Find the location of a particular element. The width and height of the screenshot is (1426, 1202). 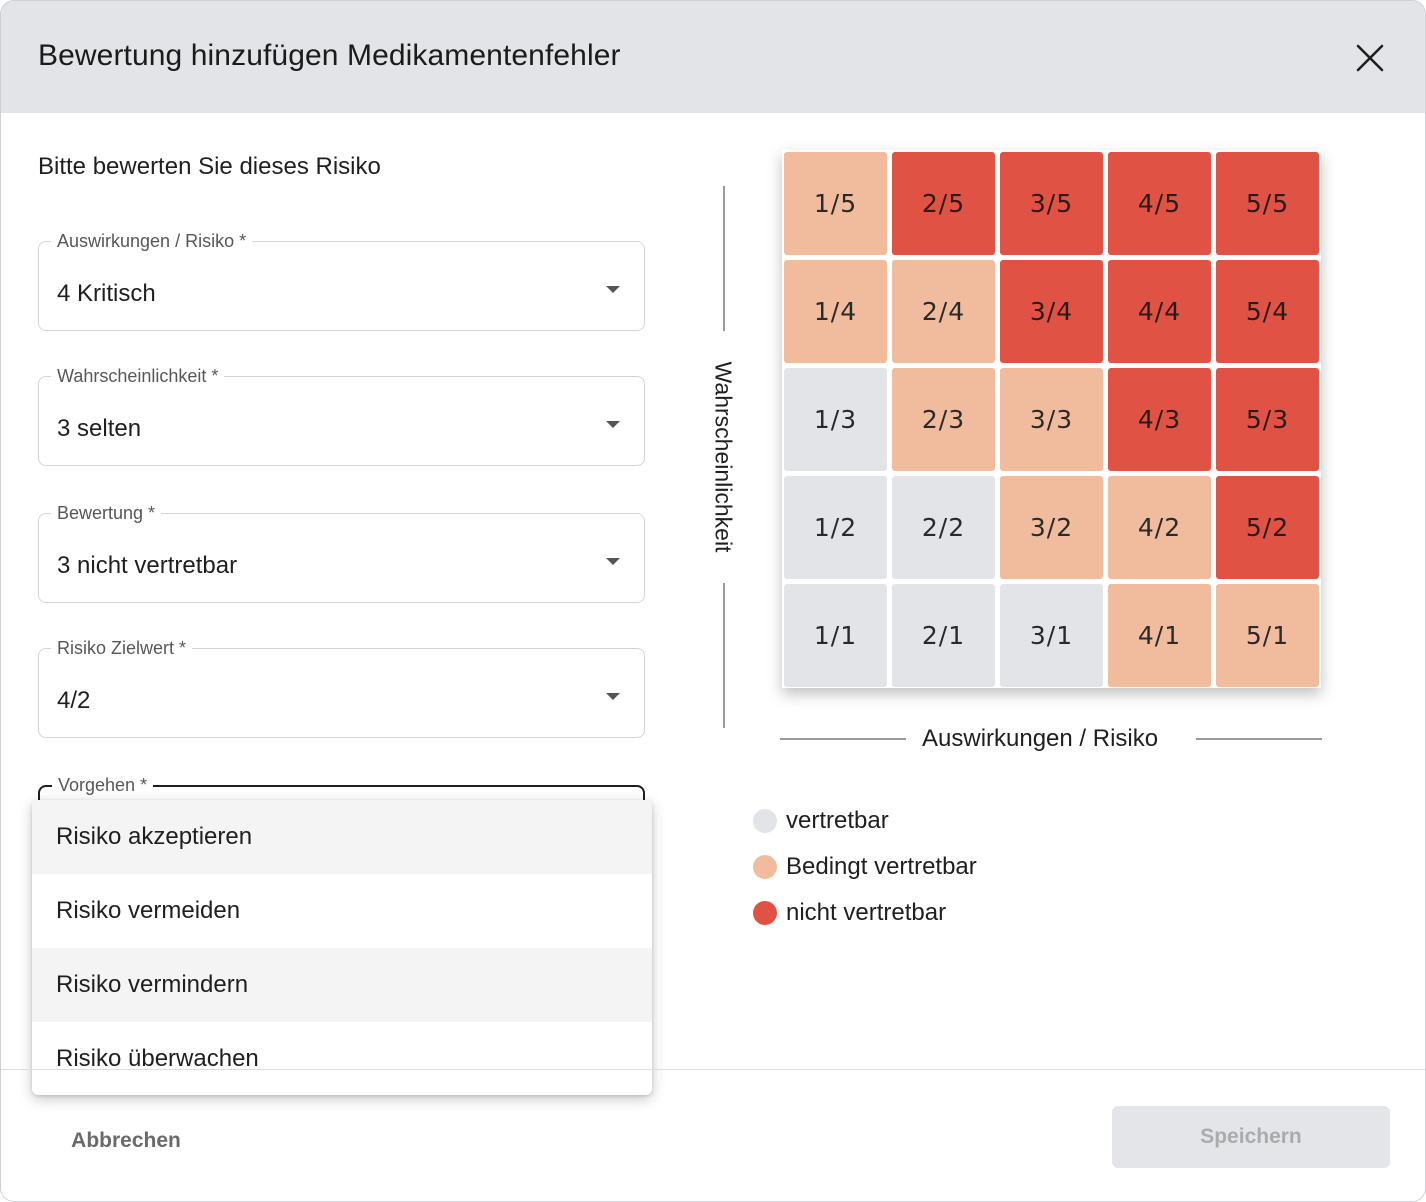

x-axis-label: Auswirkungen / Risiko is located at coordinates (1040, 738).